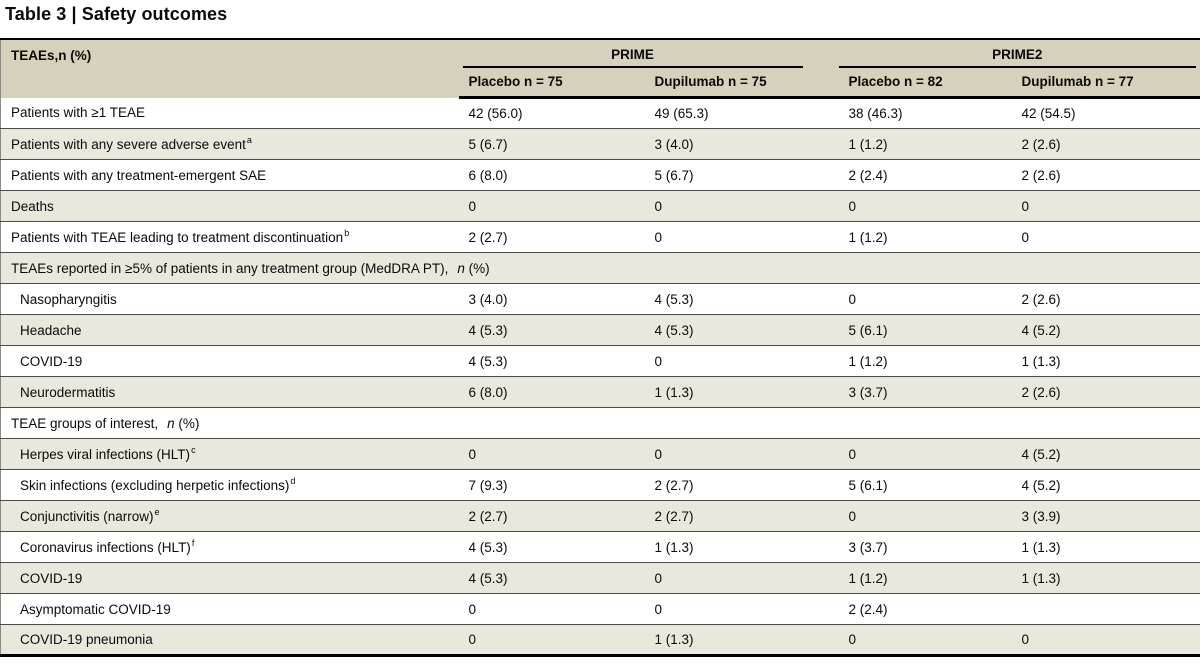 The height and width of the screenshot is (670, 1200). I want to click on row-label: COVID-19 pneumonia, so click(86, 639).